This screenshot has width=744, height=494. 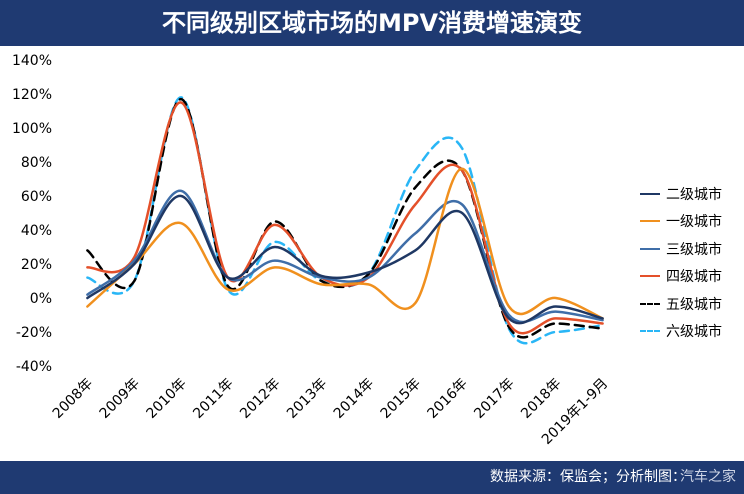 What do you see at coordinates (694, 249) in the screenshot?
I see `legend-label: 三级城市` at bounding box center [694, 249].